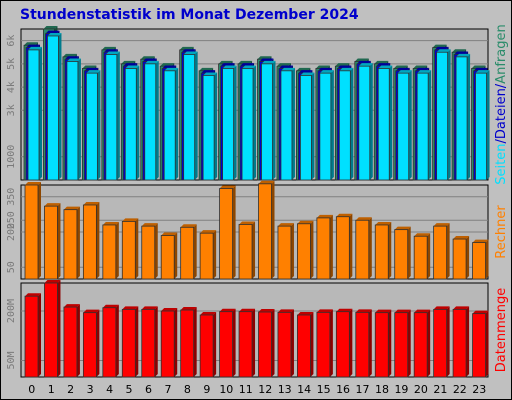  Describe the element at coordinates (285, 389) in the screenshot. I see `x-tick-label: 13` at that location.